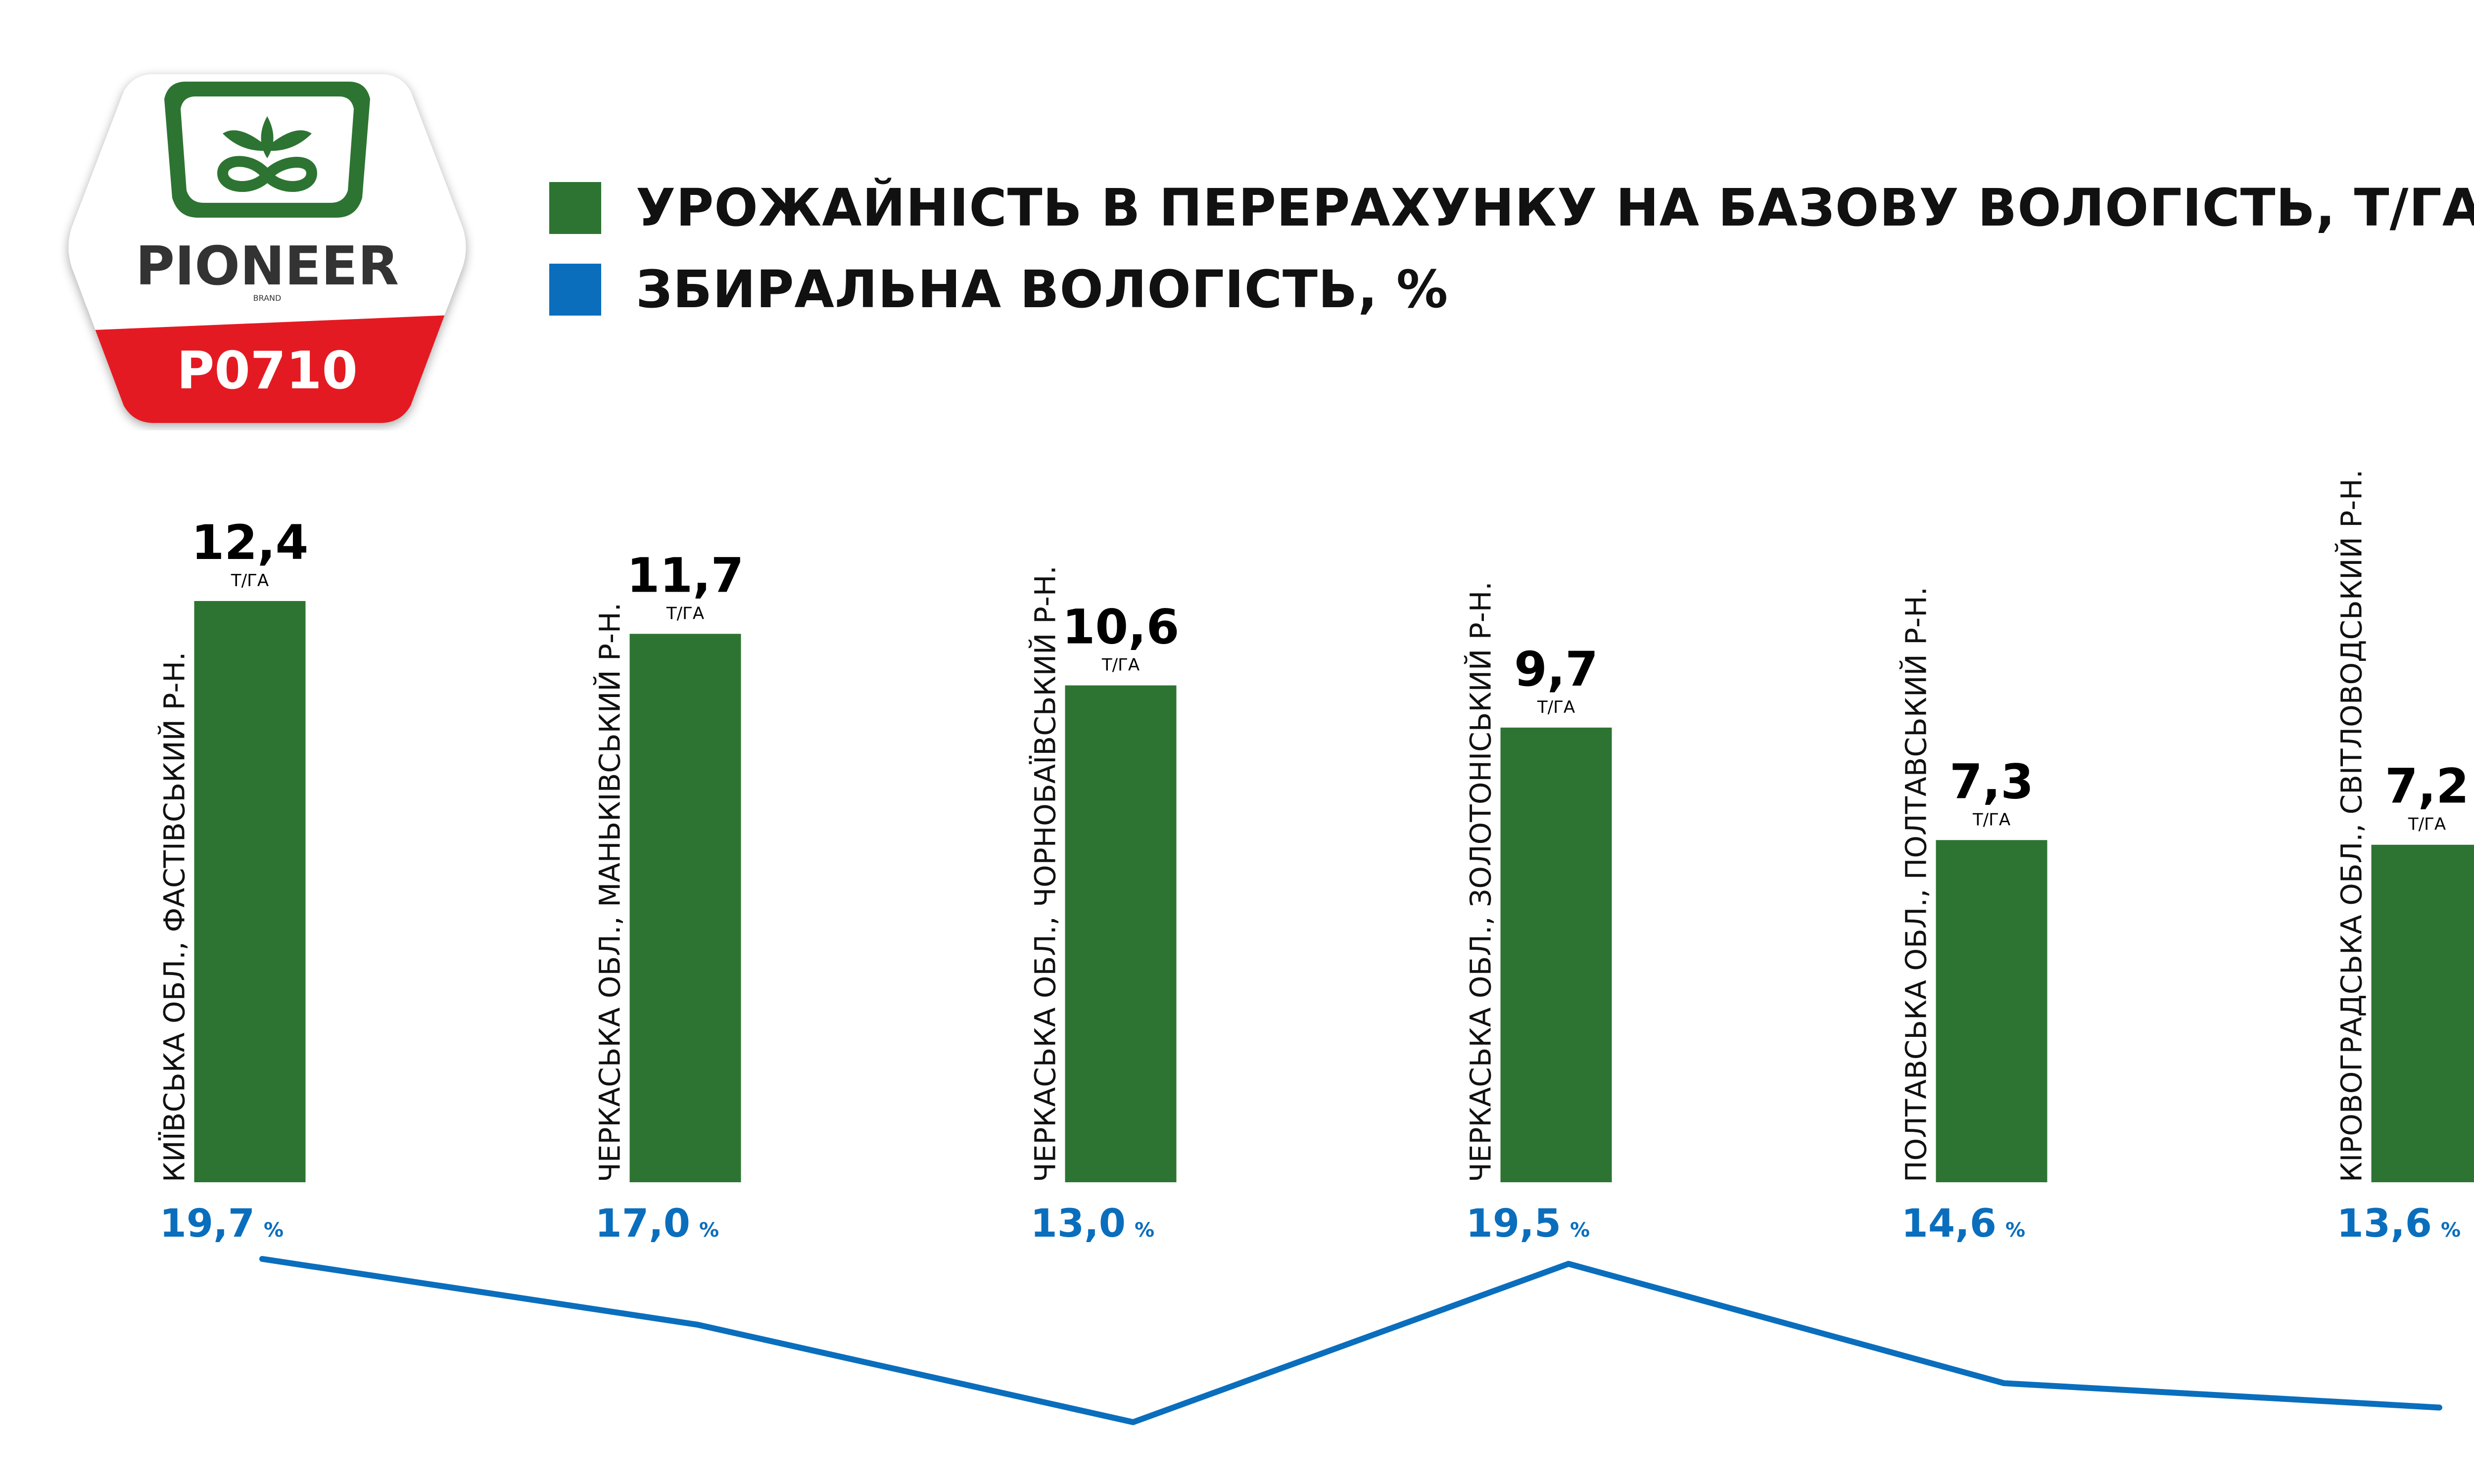  I want to click on moisture-value-label: 19,7, so click(207, 1224).